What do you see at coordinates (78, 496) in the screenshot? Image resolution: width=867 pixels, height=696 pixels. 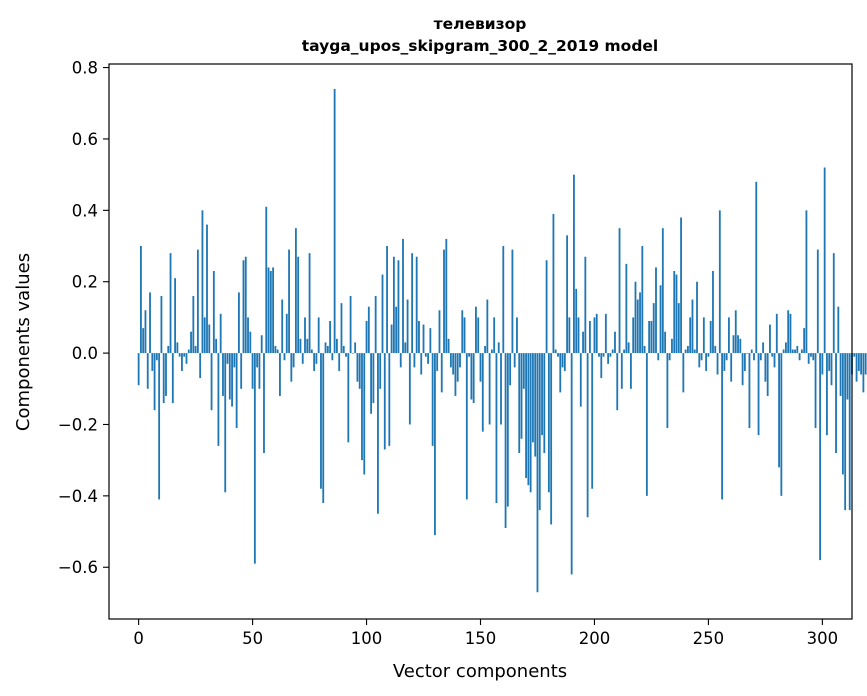 I see `y-tick-label: −0.4` at bounding box center [78, 496].